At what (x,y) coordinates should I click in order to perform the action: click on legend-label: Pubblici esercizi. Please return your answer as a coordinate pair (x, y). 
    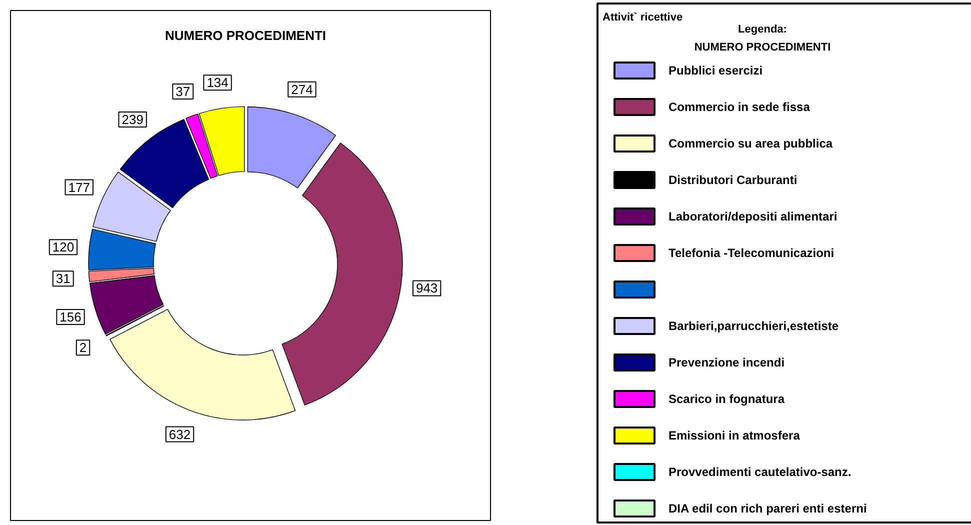
    Looking at the image, I should click on (715, 71).